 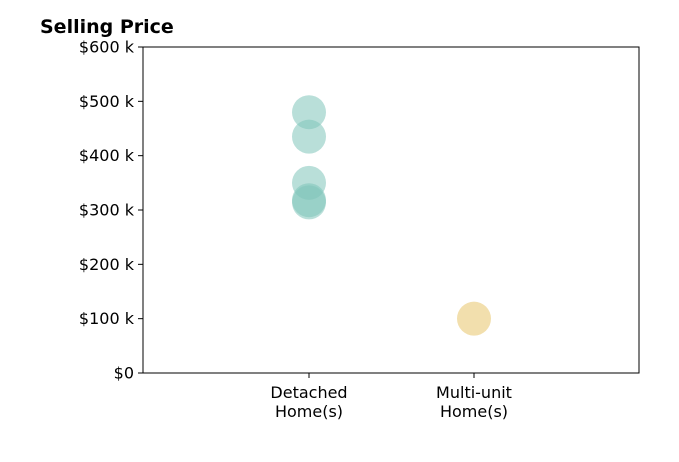 I want to click on y-axis: $0 $100 k $200 k $300 k $400 k $500 k $600 k, so click(x=111, y=210).